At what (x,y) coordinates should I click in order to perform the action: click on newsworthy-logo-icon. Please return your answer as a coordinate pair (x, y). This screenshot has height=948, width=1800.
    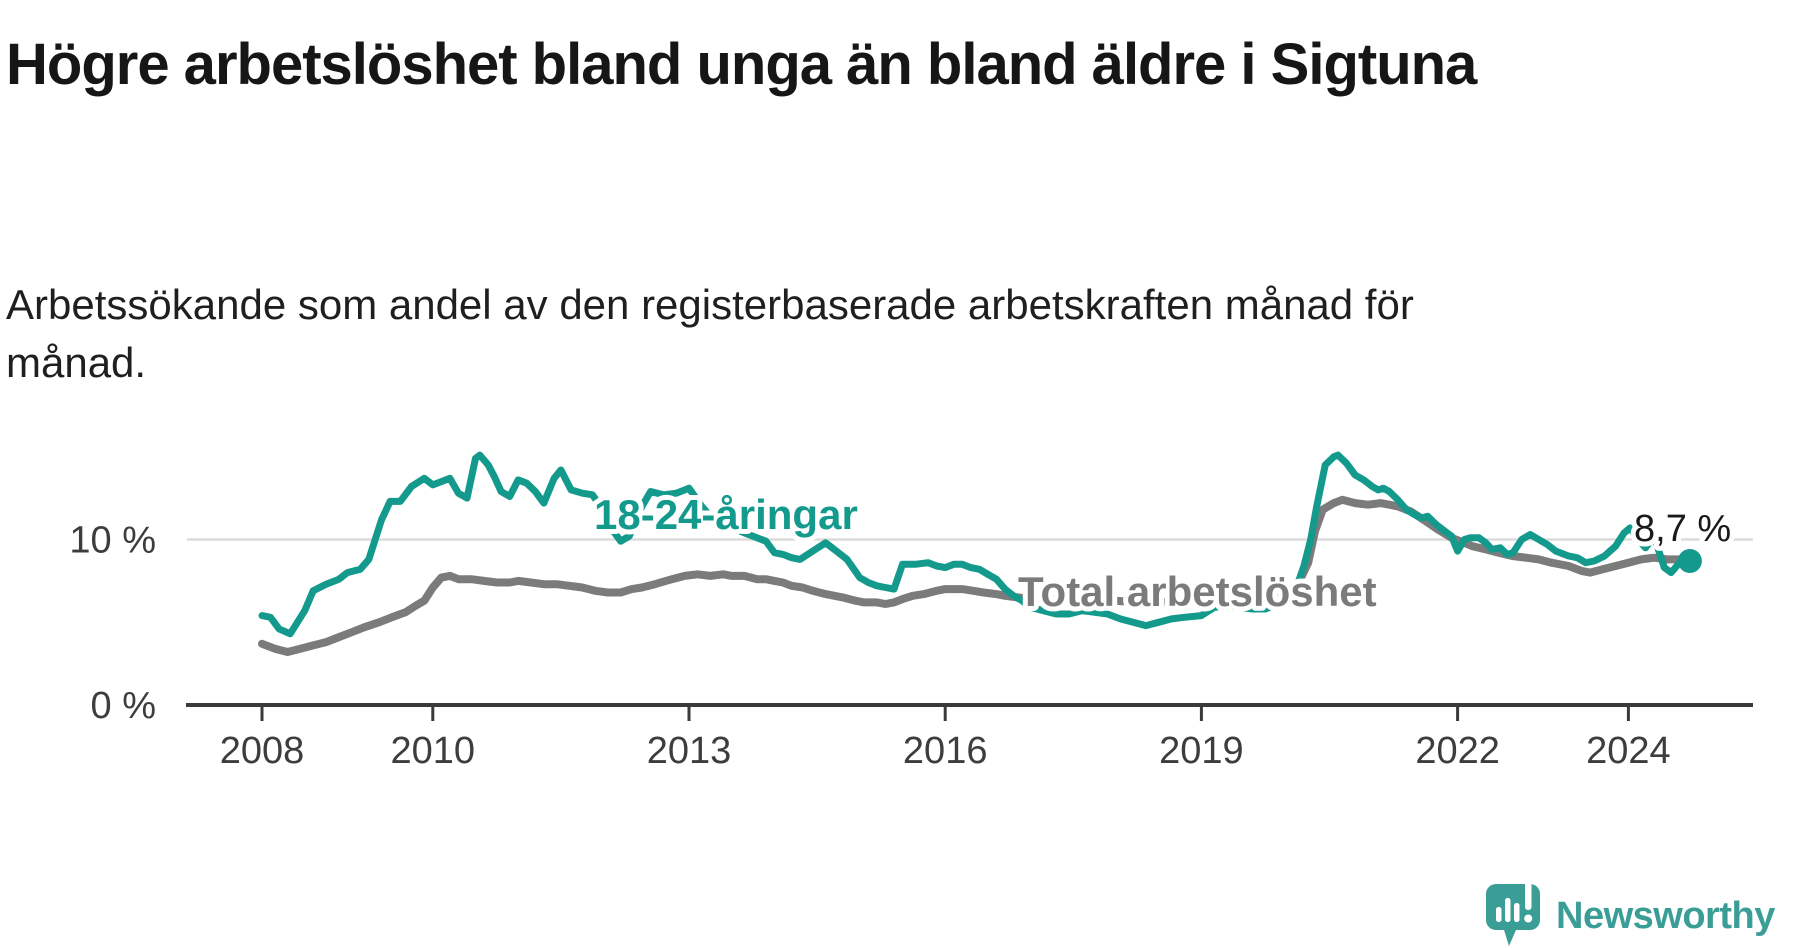
    Looking at the image, I should click on (1513, 915).